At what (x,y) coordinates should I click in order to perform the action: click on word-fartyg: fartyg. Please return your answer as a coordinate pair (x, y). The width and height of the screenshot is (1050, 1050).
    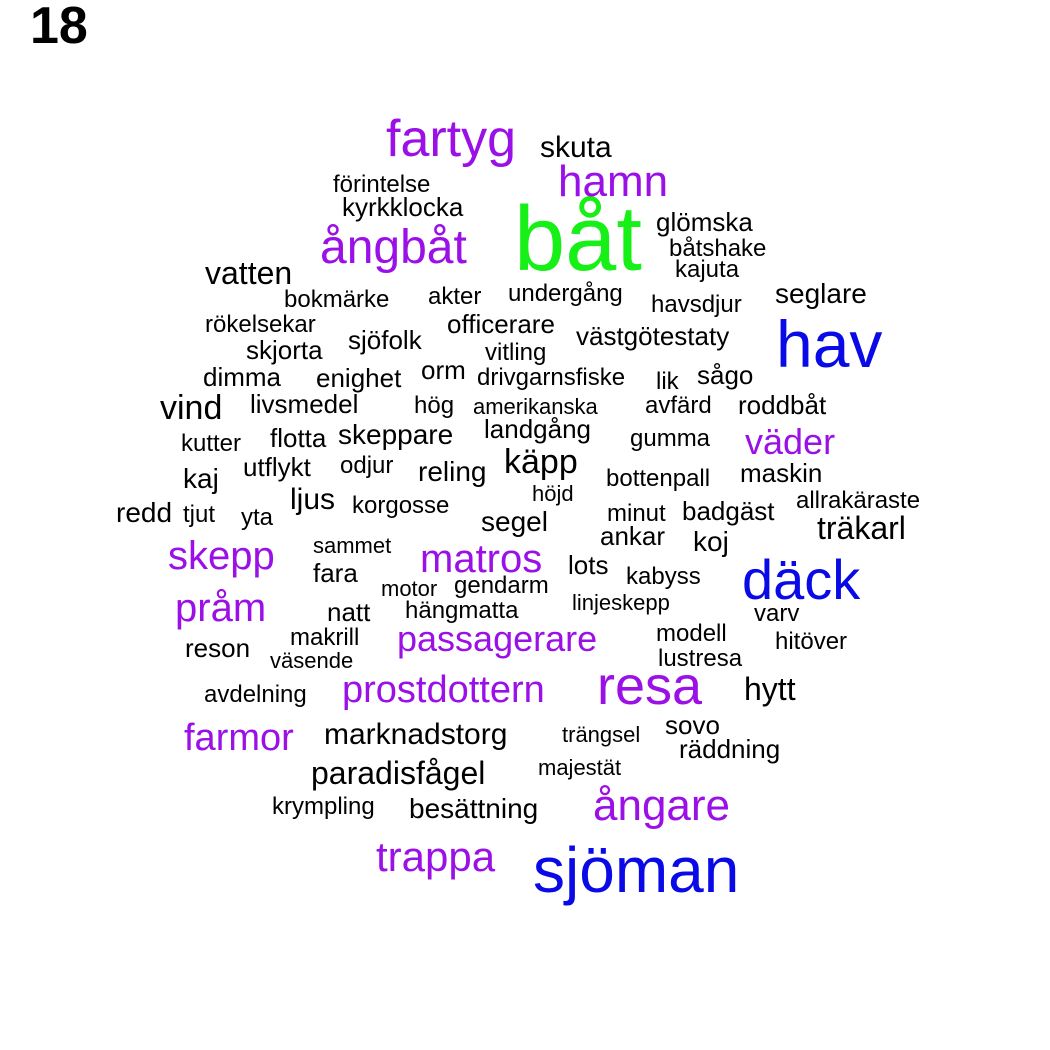
    Looking at the image, I should click on (451, 139).